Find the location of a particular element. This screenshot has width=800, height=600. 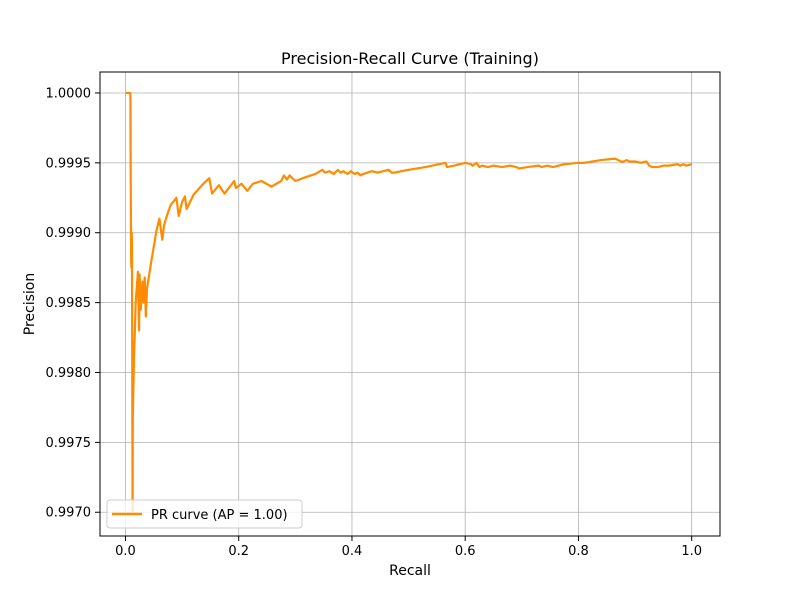

legend-box is located at coordinates (204, 514).